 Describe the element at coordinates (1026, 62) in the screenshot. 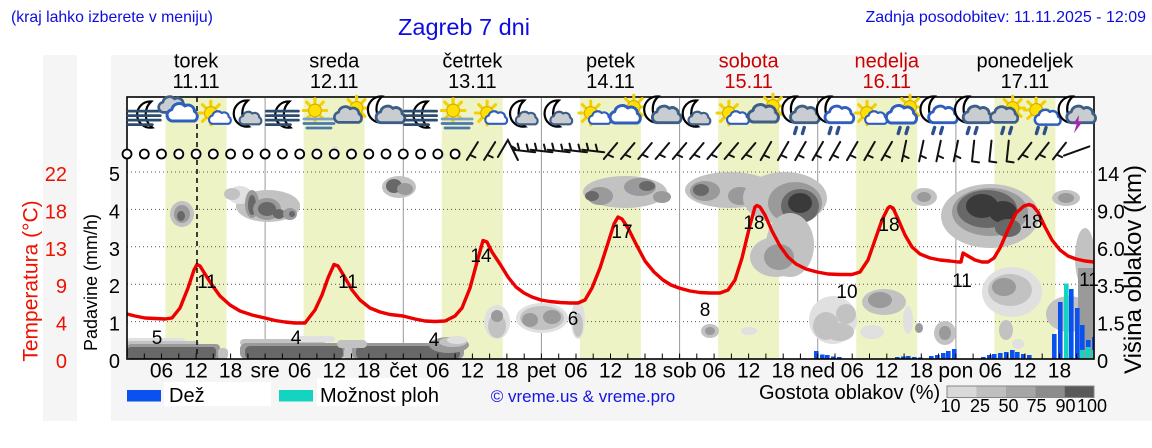

I see `svg-text: ponedeljek` at that location.